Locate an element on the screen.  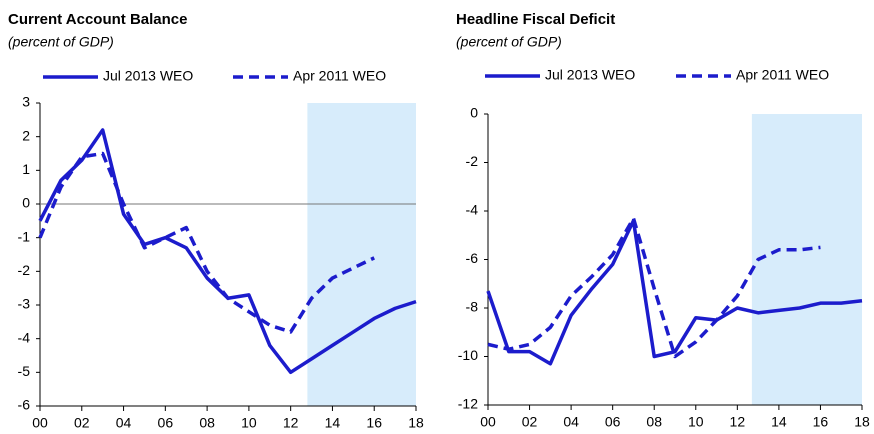
y-tick-label: -8 is located at coordinates (472, 307).